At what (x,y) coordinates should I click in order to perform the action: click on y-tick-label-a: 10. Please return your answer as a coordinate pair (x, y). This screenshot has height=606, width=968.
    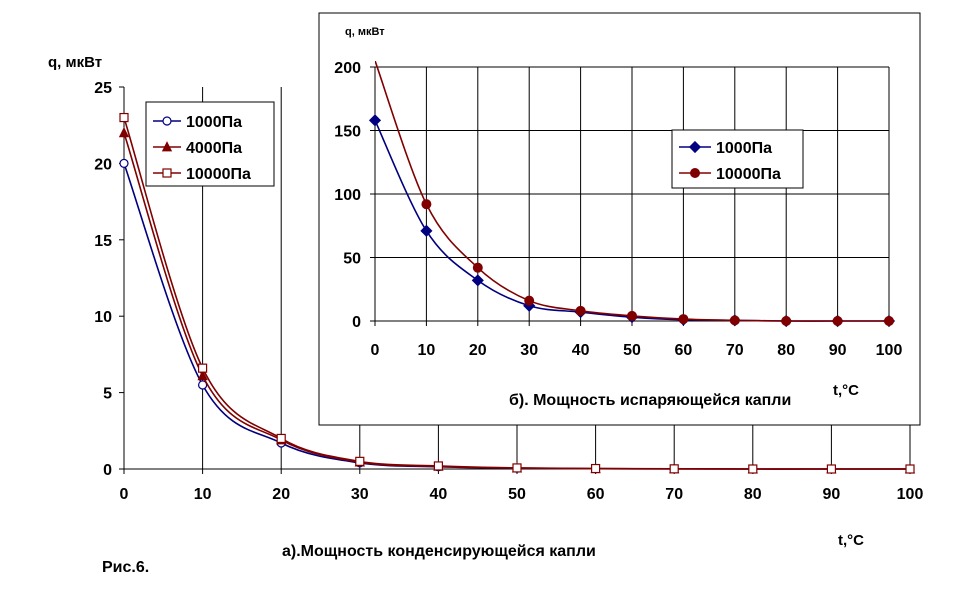
    Looking at the image, I should click on (103, 317).